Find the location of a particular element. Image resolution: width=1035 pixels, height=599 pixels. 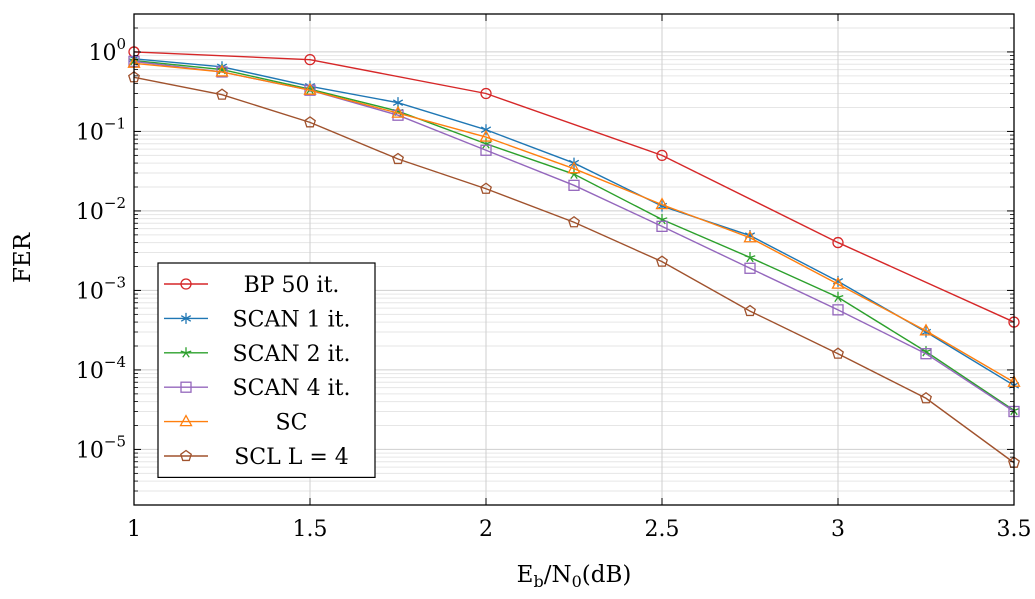

legend-item: SCAN 4 it. is located at coordinates (257, 388).